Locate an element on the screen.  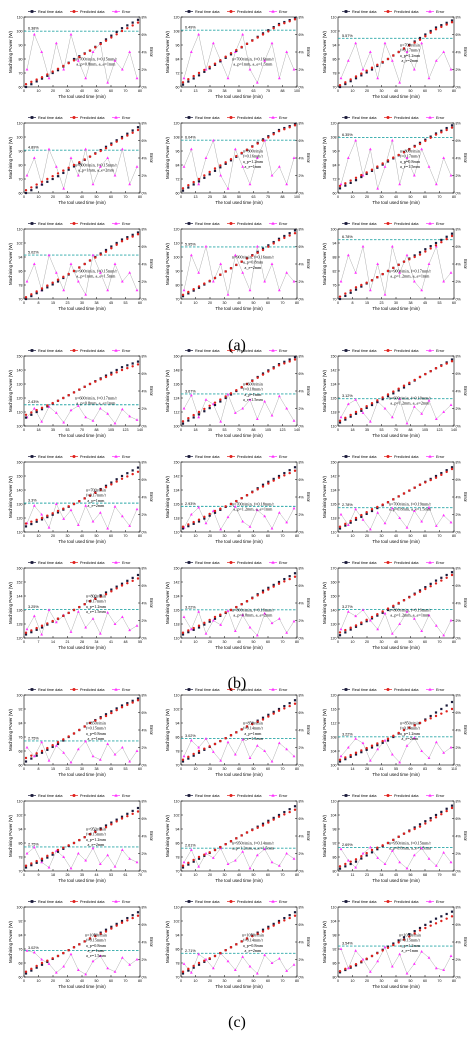
x-tick-label: 0 is located at coordinates (24, 981).